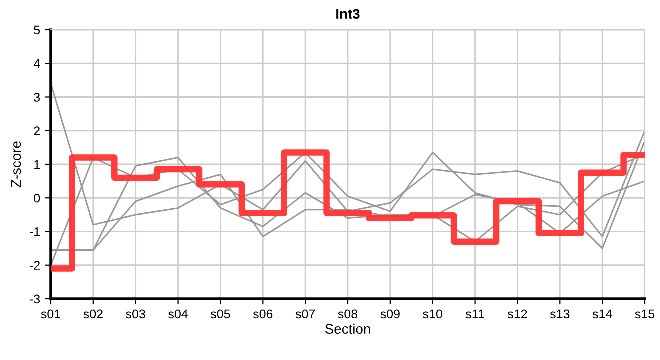 Image resolution: width=660 pixels, height=360 pixels. I want to click on x-tick-label: s14, so click(602, 314).